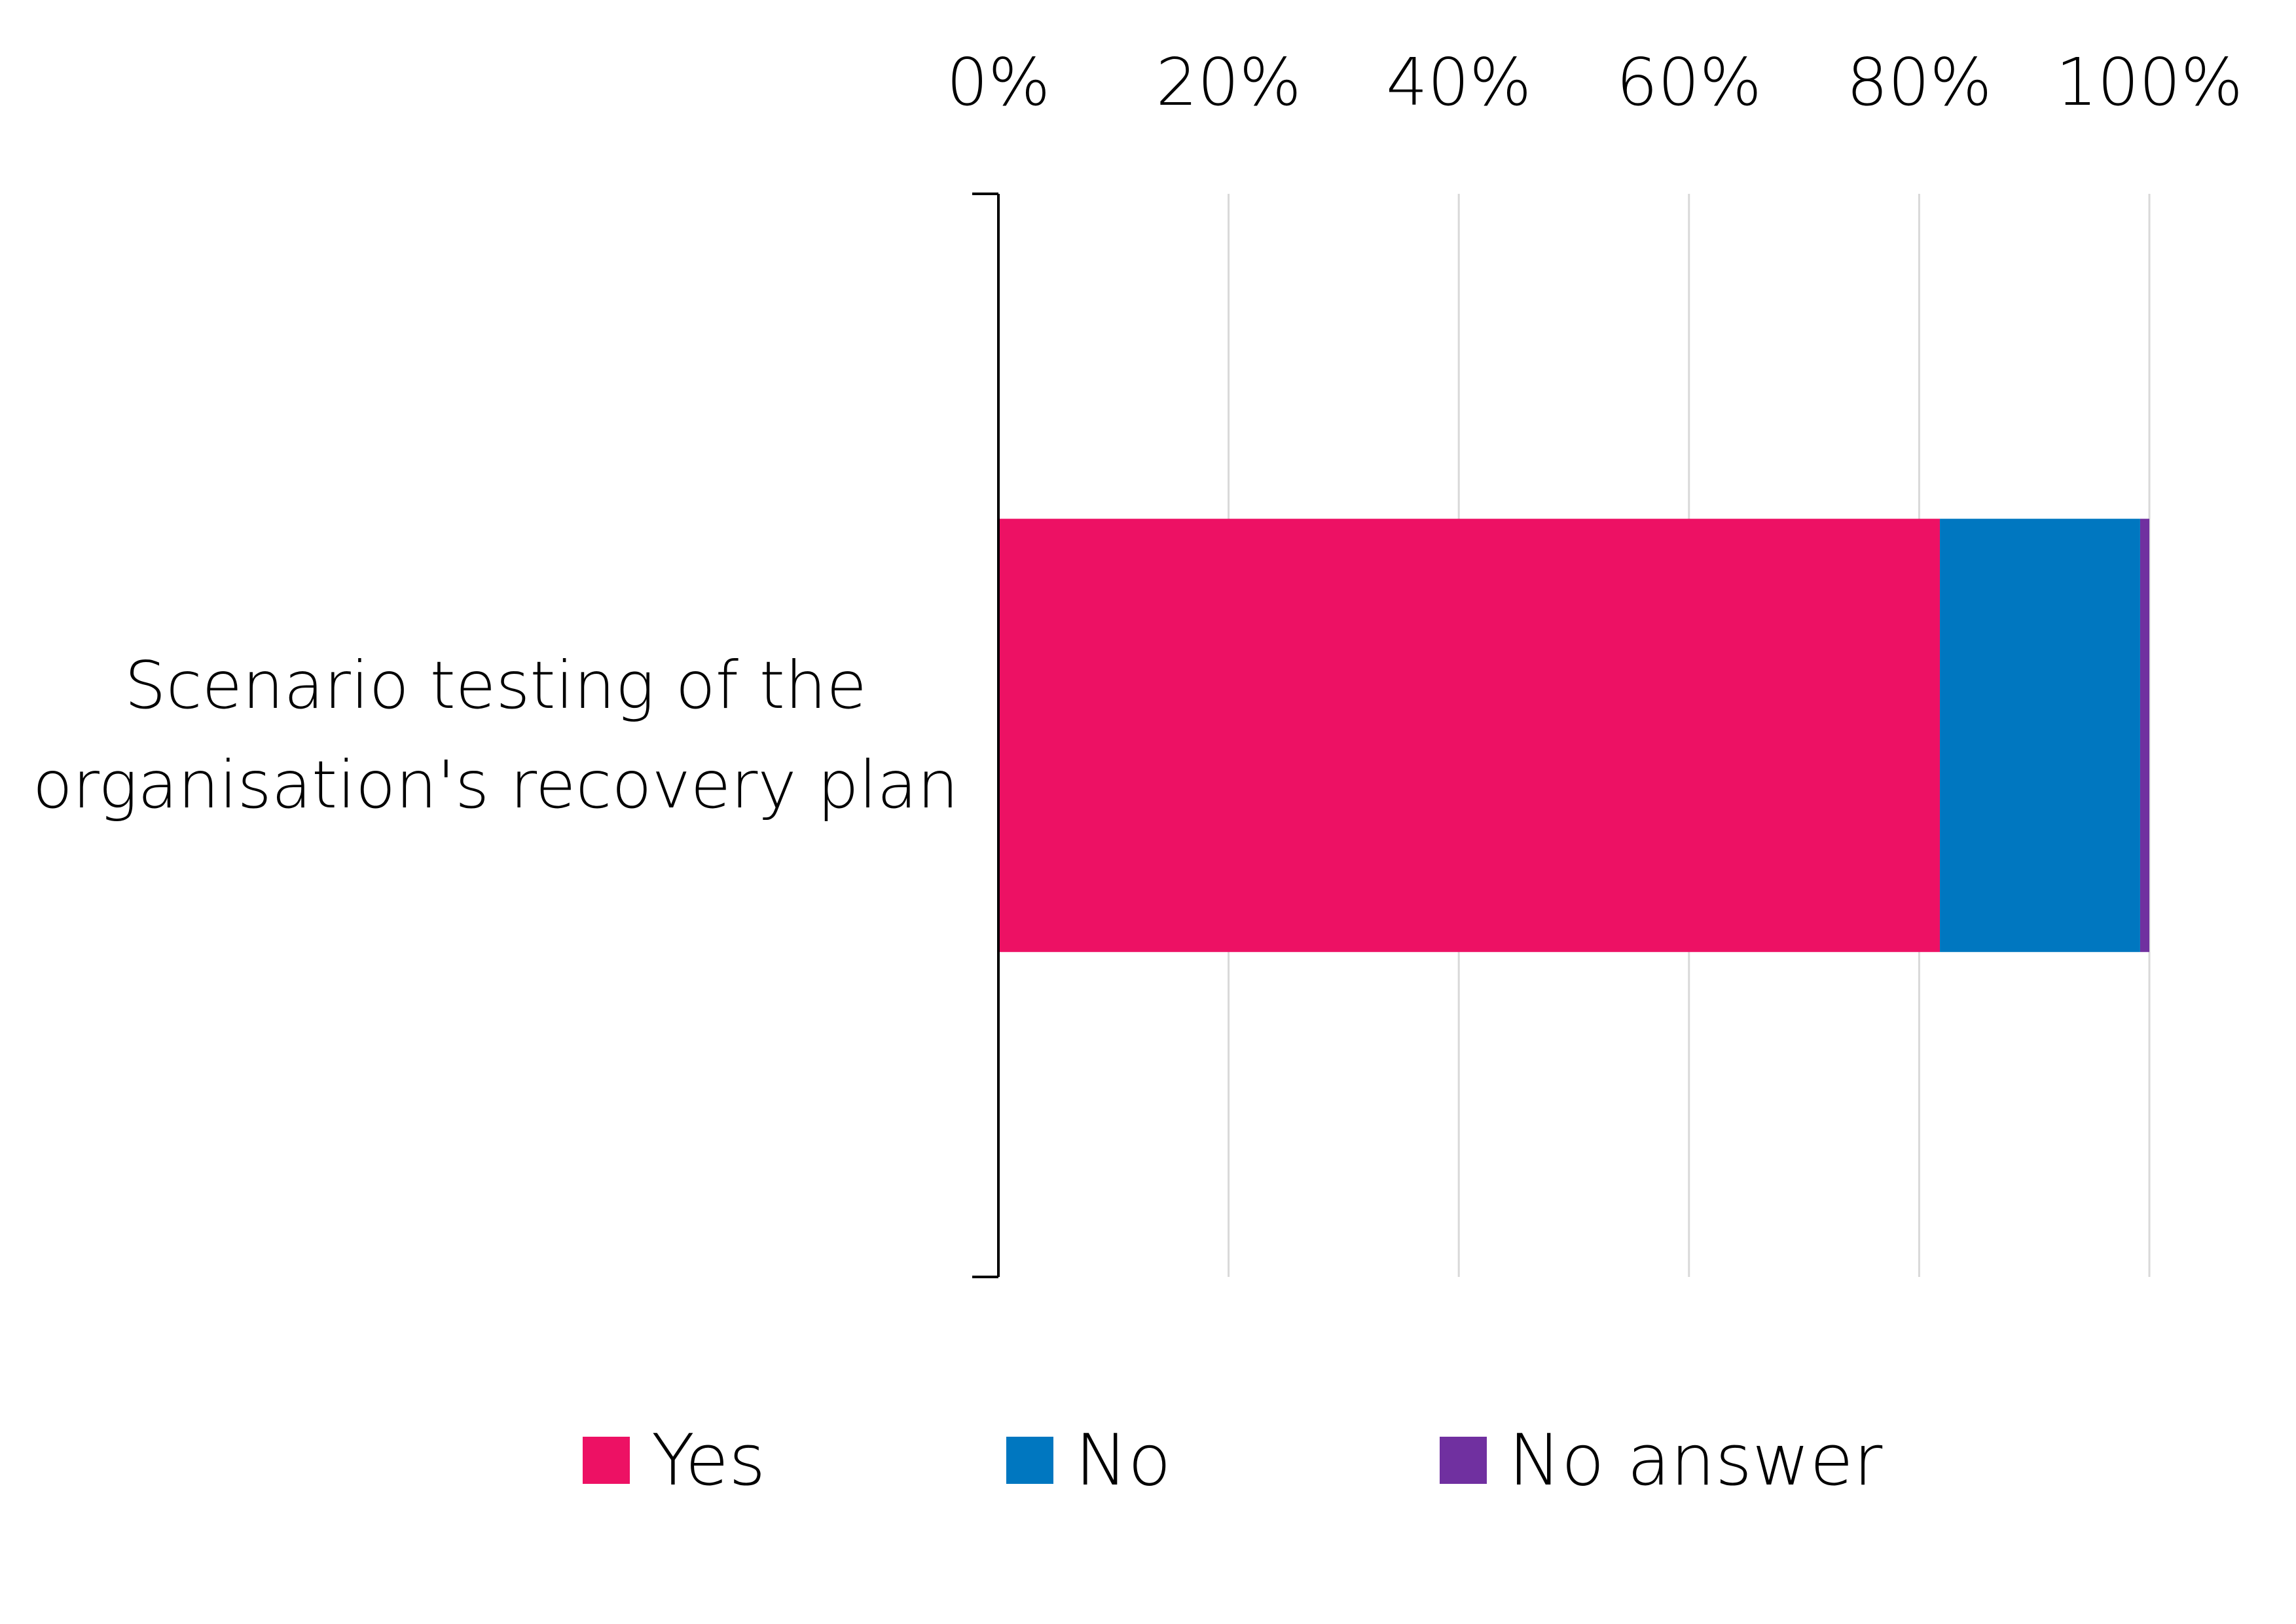 This screenshot has height=1624, width=2296. What do you see at coordinates (1919, 82) in the screenshot?
I see `x-tick-label: 80%` at bounding box center [1919, 82].